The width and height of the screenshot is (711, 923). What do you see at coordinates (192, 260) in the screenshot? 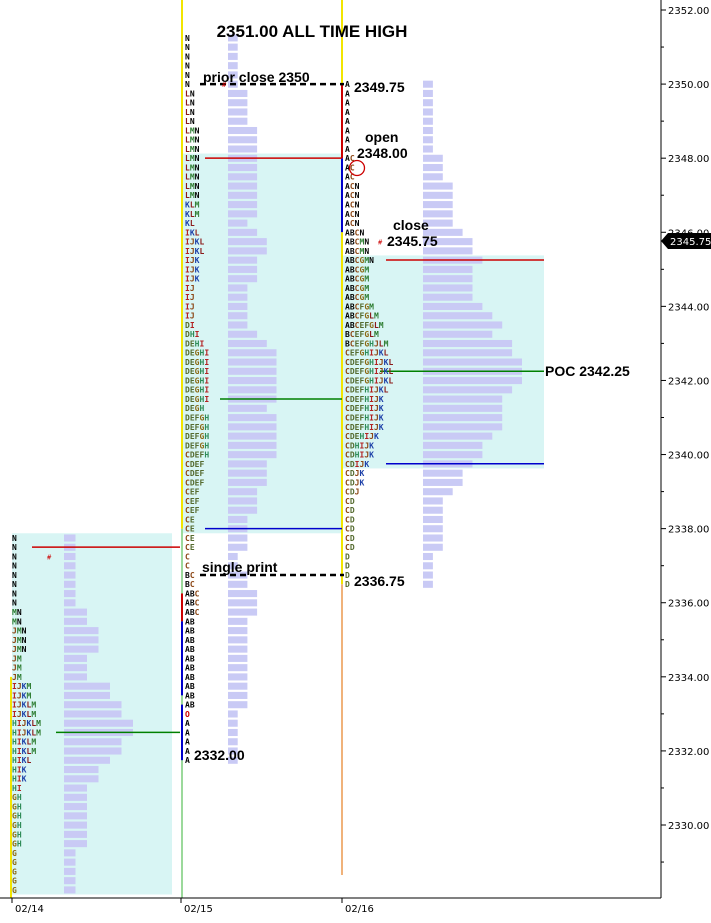
I see `tpo-row: IJK` at bounding box center [192, 260].